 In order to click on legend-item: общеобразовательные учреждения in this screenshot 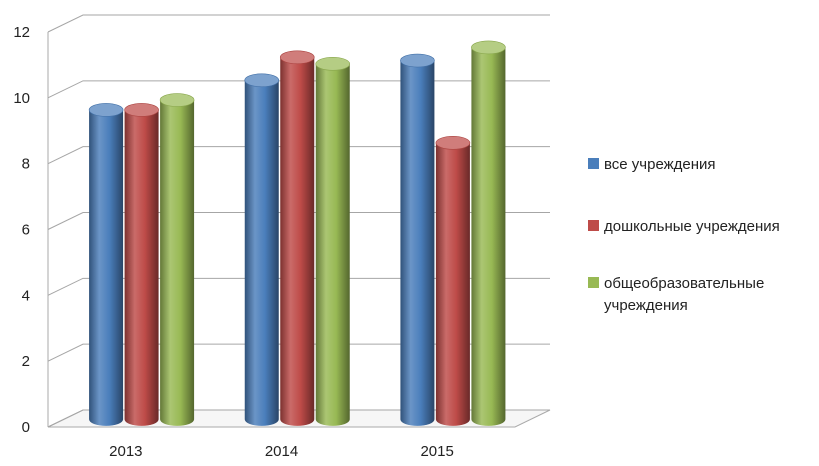, I will do `click(676, 294)`.